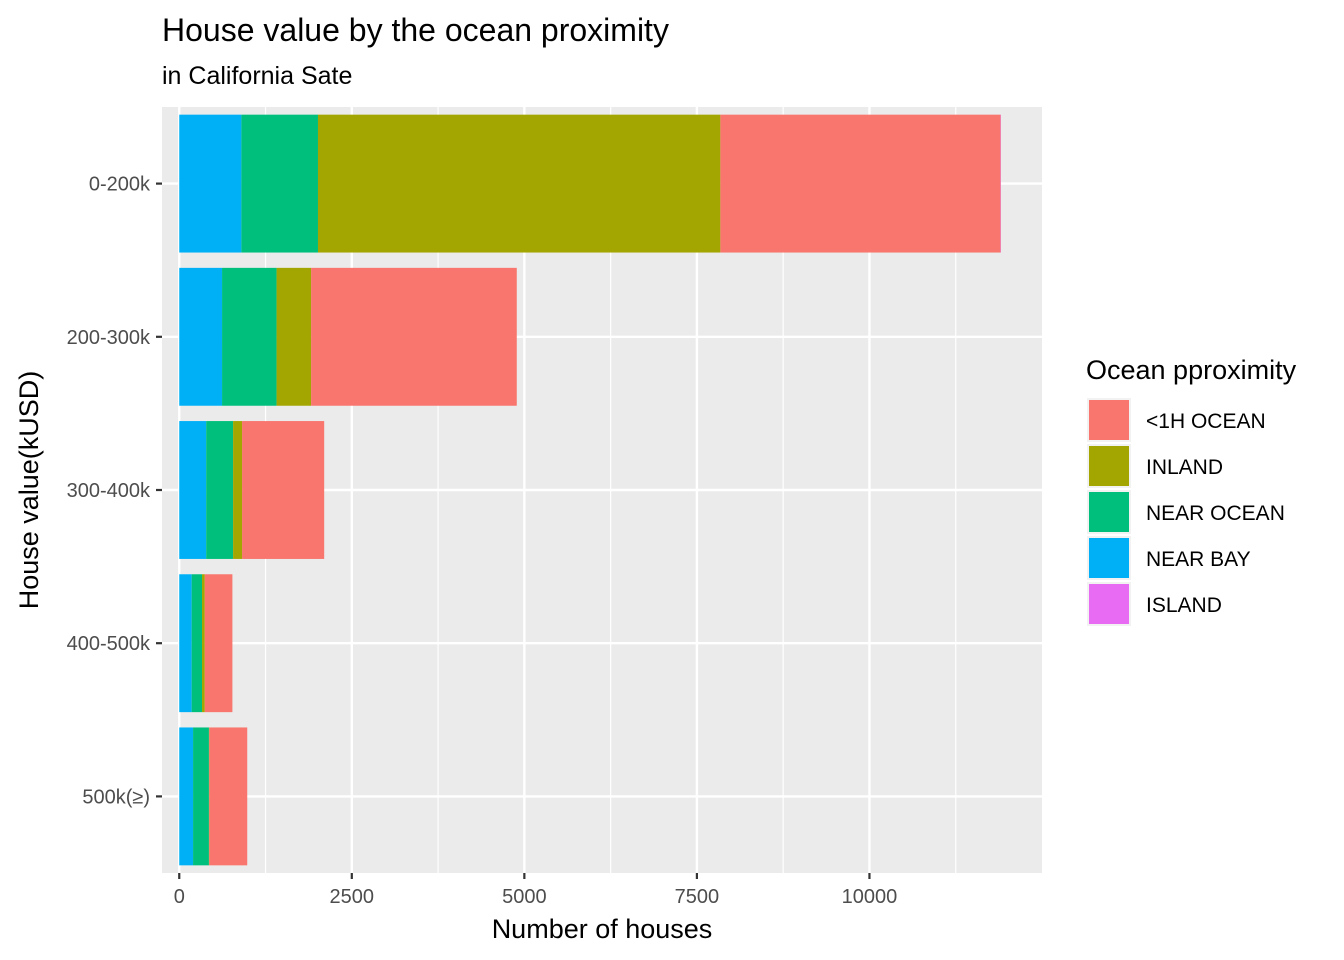 The width and height of the screenshot is (1344, 960). What do you see at coordinates (29, 490) in the screenshot?
I see `y-axis-title: House value(kUSD)` at bounding box center [29, 490].